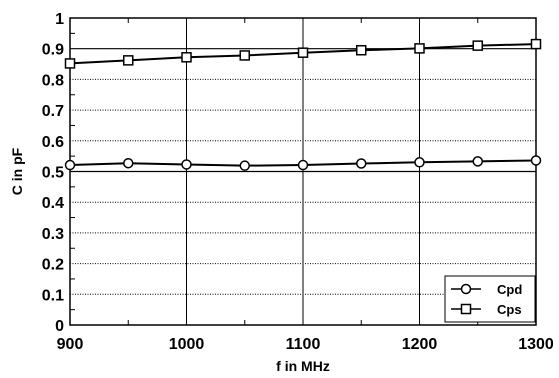  What do you see at coordinates (53, 234) in the screenshot?
I see `y-tick-label: 0.3` at bounding box center [53, 234].